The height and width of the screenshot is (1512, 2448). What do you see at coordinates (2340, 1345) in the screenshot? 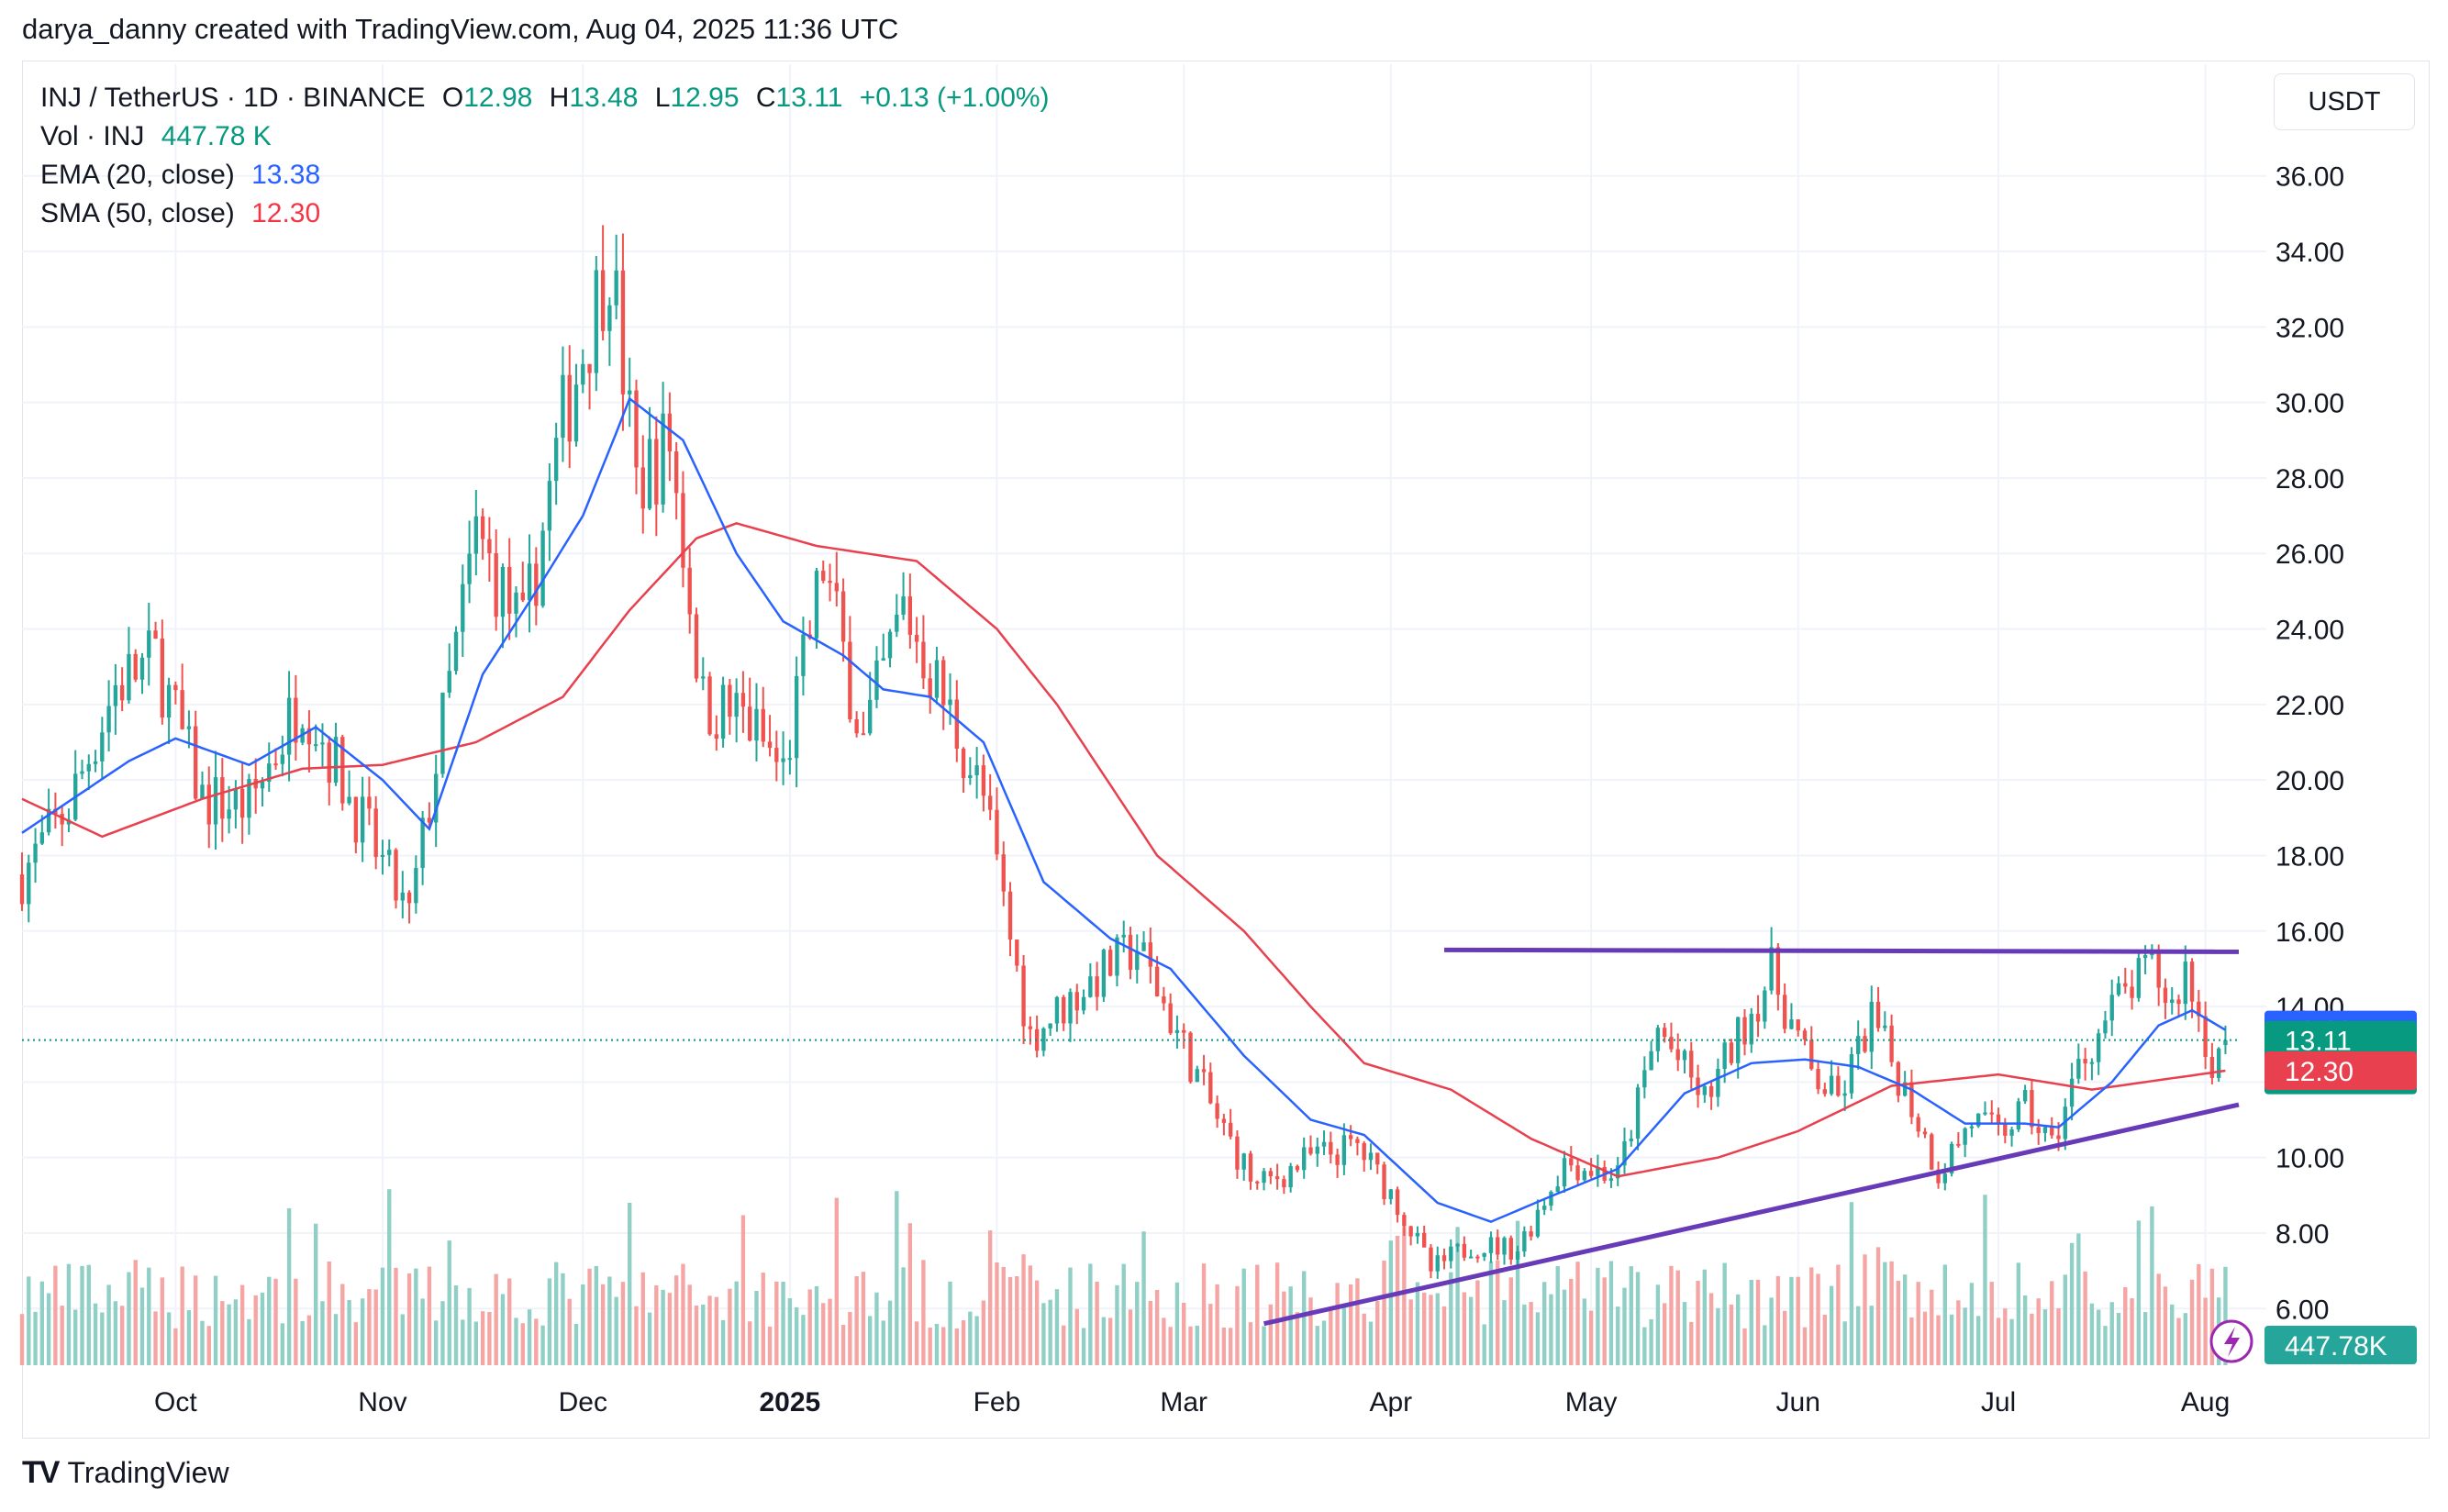
I see `volume-badge: 447.78K` at bounding box center [2340, 1345].